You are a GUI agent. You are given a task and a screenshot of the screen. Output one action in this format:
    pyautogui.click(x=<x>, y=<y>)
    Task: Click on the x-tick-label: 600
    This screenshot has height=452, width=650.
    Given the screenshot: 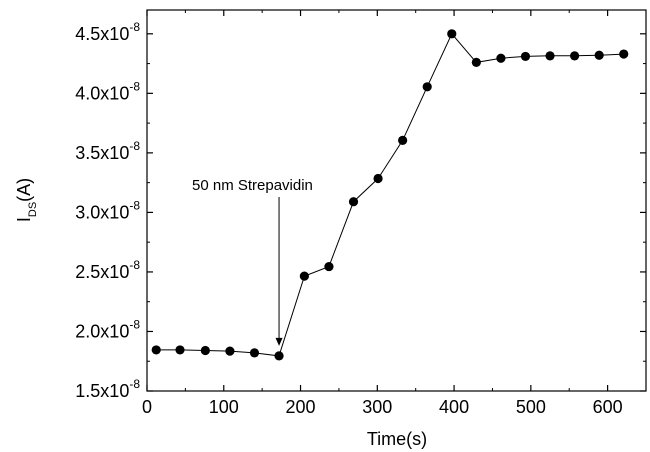 What is the action you would take?
    pyautogui.click(x=608, y=407)
    